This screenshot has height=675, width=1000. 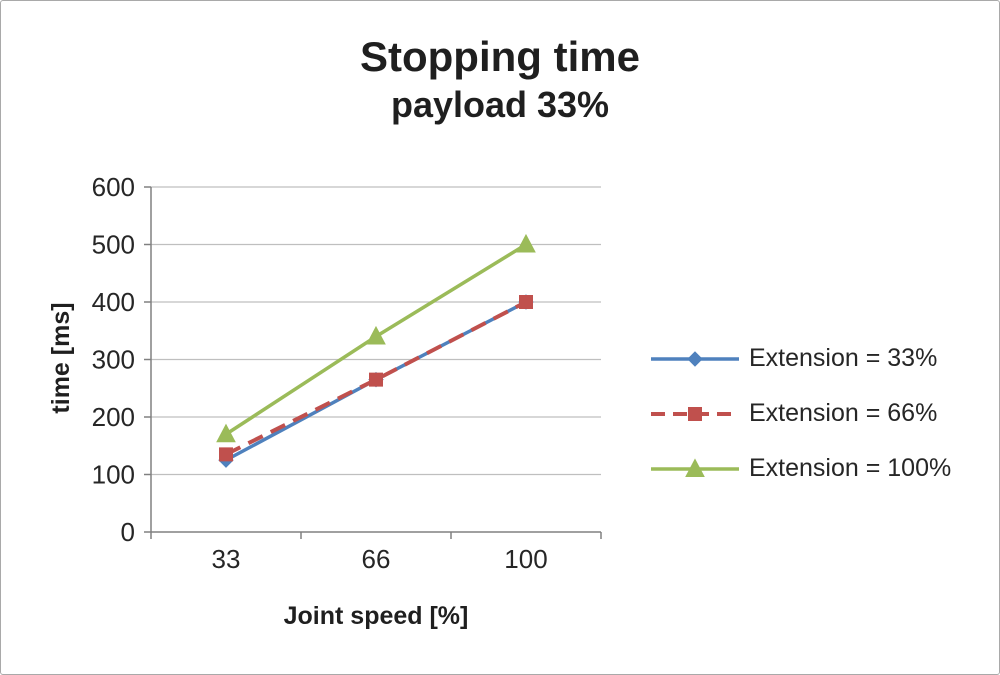 I want to click on x-axis-title: Joint speed [%], so click(x=376, y=616).